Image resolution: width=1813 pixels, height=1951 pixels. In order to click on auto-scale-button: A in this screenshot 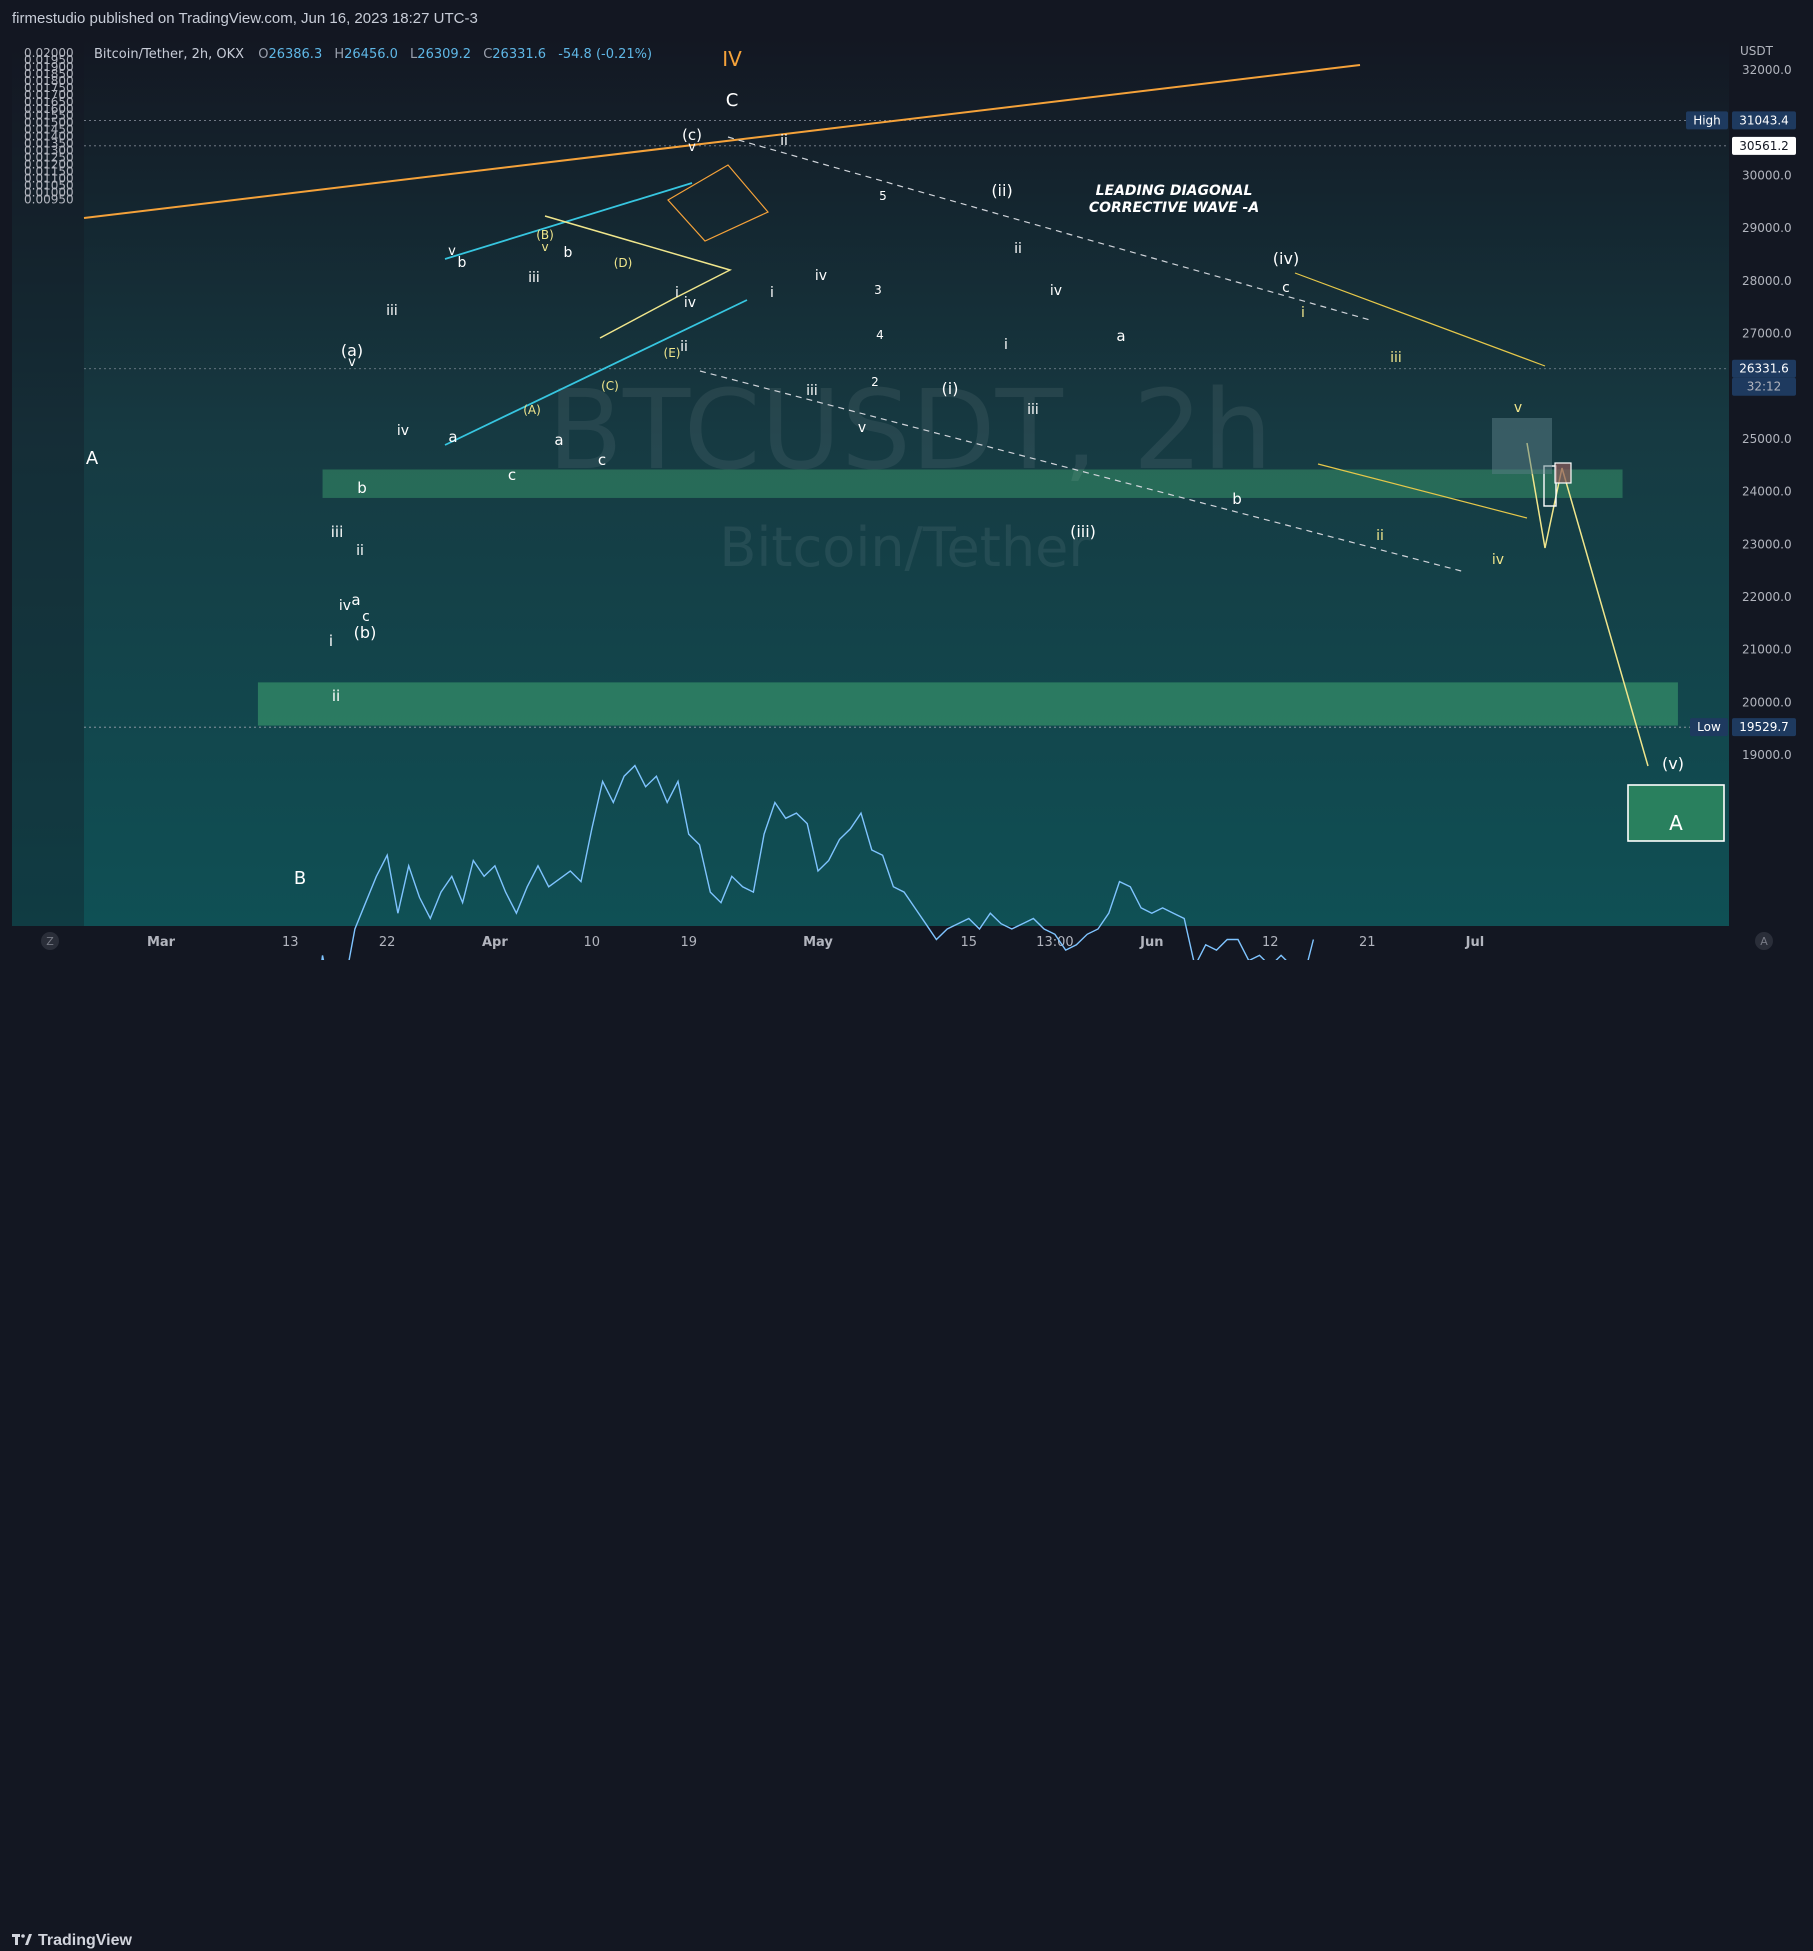, I will do `click(1764, 941)`.